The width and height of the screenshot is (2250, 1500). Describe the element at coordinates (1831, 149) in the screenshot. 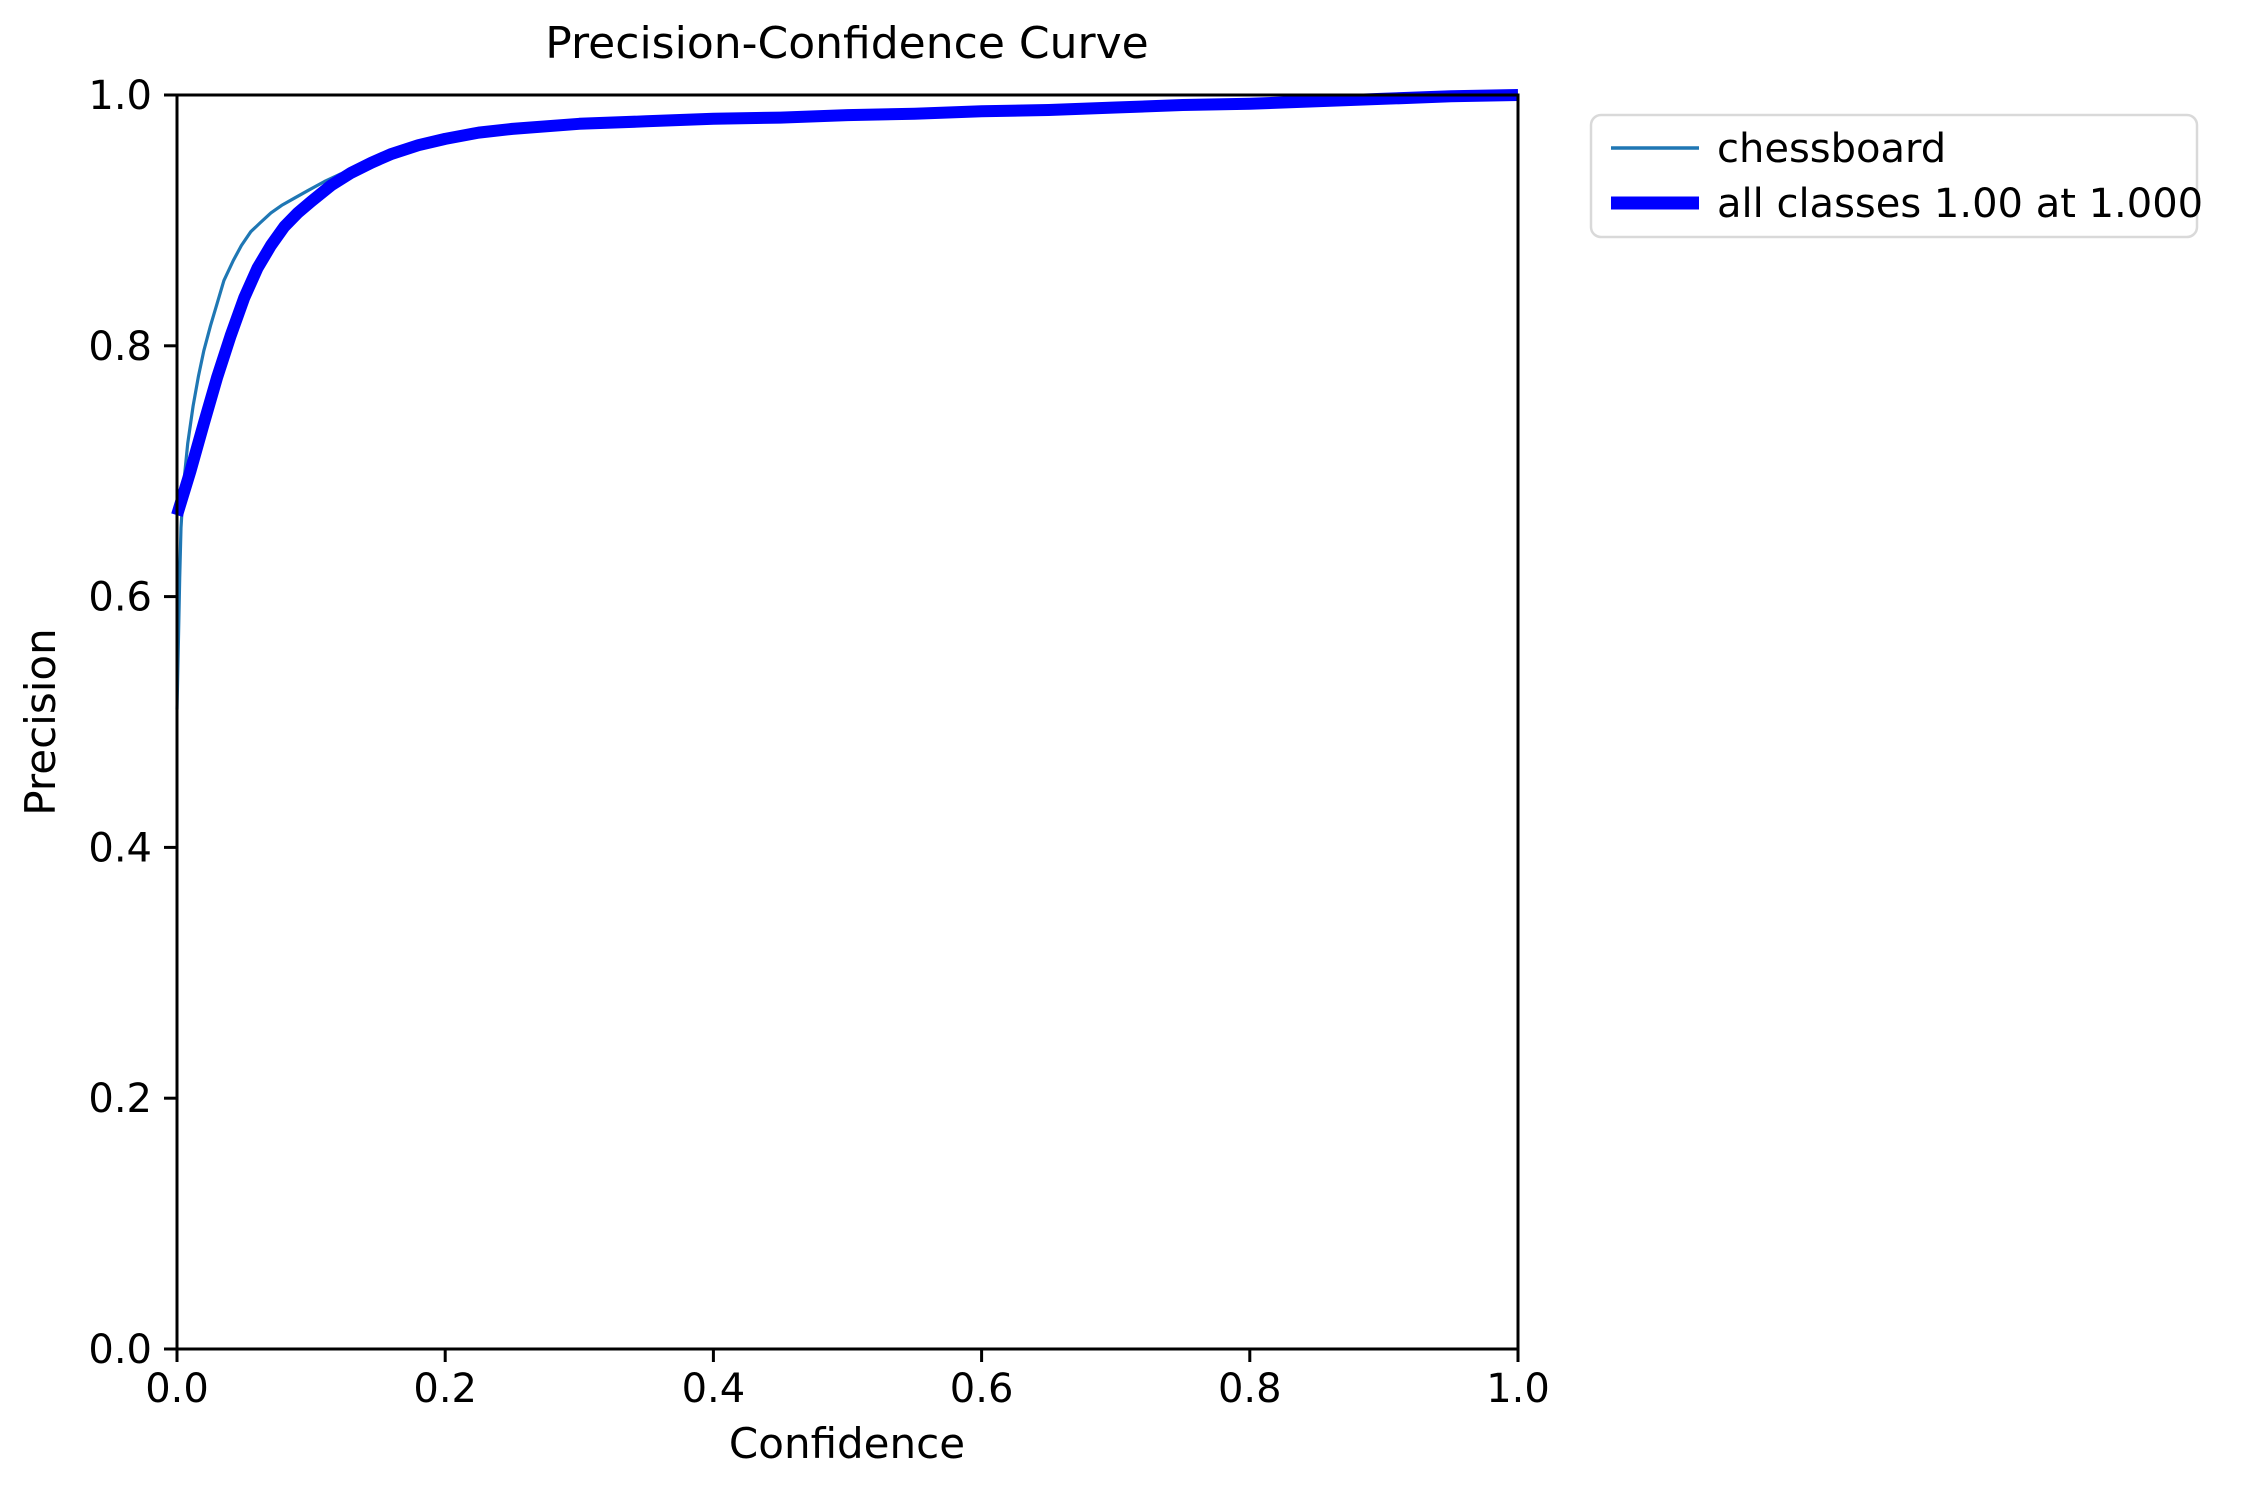

I see `legend-label-chessboard: chessboard` at that location.